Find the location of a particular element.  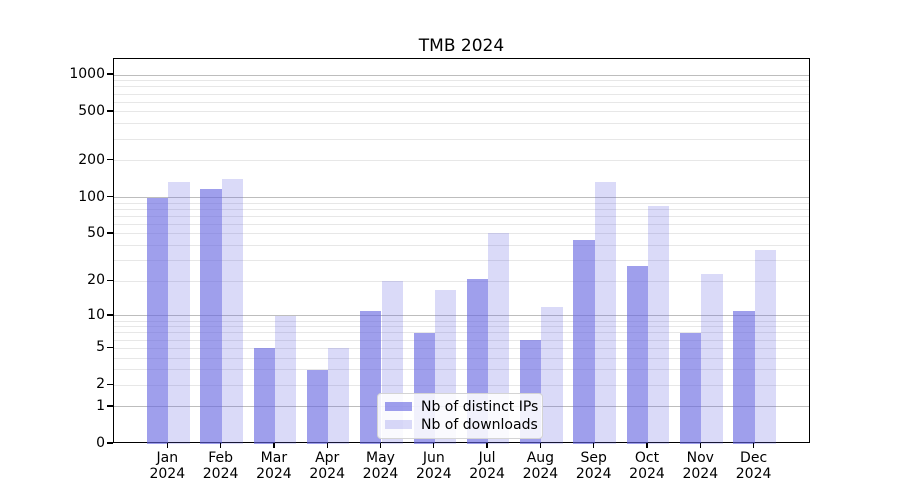

x-tick-mark-nov-2024 is located at coordinates (700, 445).